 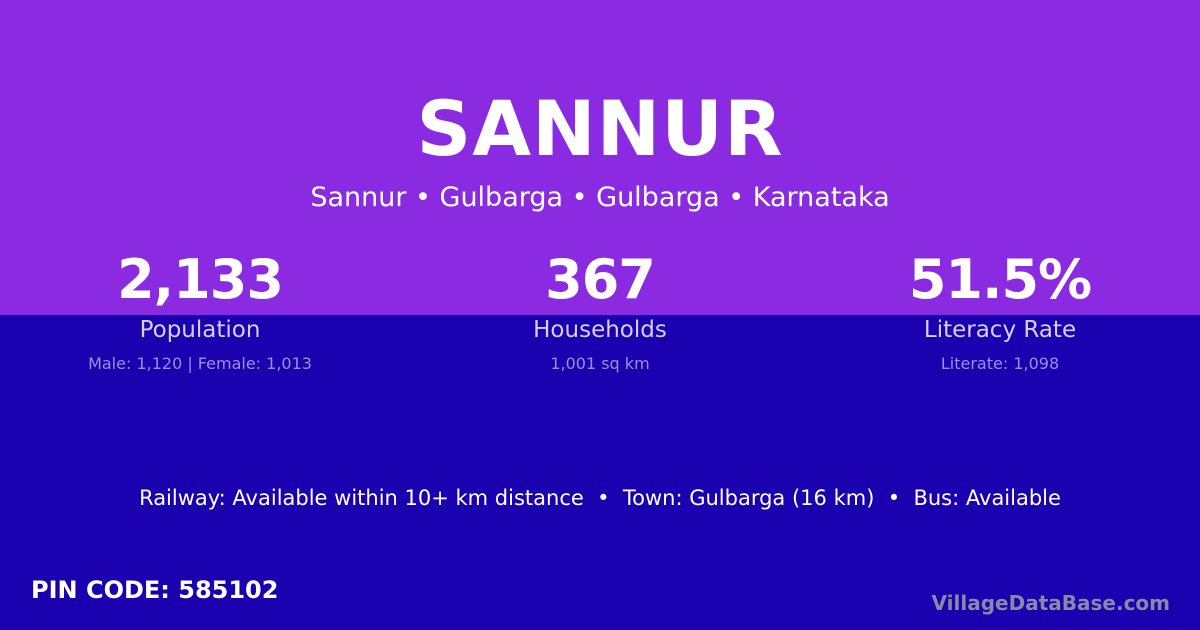 I want to click on location-breadcrumb: Sannur • Gulbarga • Gulbarga • Karnataka, so click(x=600, y=197).